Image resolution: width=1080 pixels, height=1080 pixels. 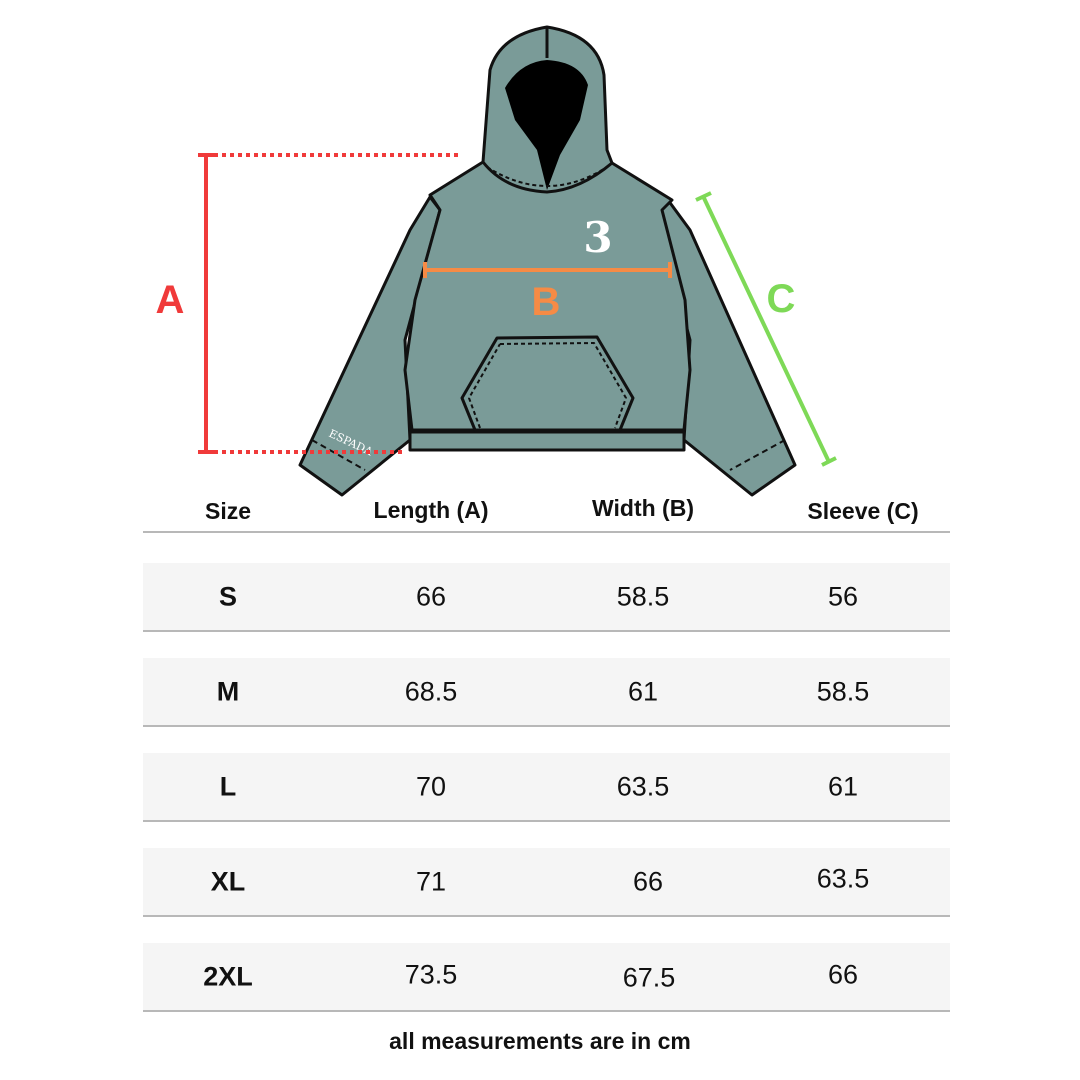 What do you see at coordinates (228, 881) in the screenshot?
I see `size-cell: XL` at bounding box center [228, 881].